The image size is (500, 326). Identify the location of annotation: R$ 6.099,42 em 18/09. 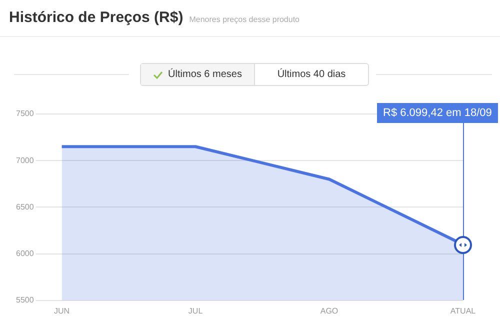
(437, 113).